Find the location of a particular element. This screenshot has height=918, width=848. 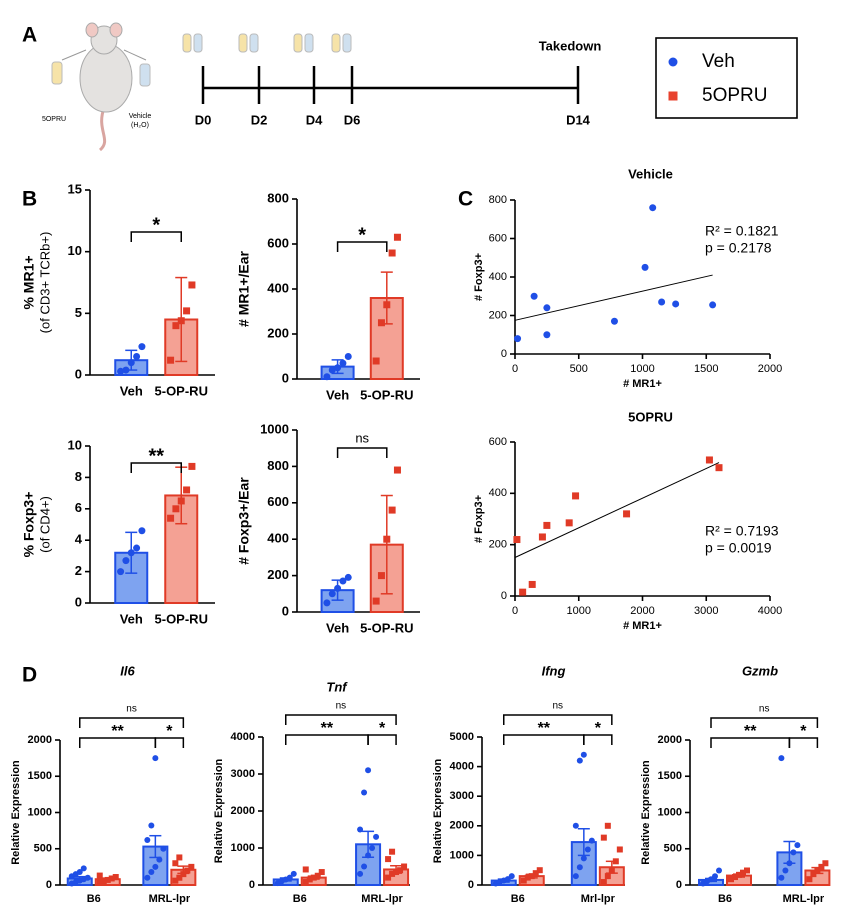

y-tick-label: 8 is located at coordinates (78, 476).